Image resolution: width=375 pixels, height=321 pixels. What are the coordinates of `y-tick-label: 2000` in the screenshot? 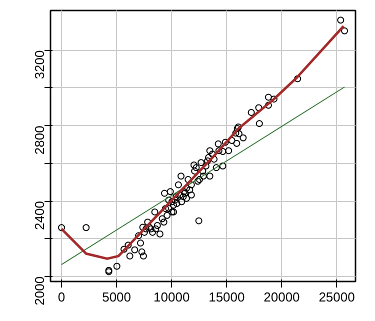 It's located at (39, 291).